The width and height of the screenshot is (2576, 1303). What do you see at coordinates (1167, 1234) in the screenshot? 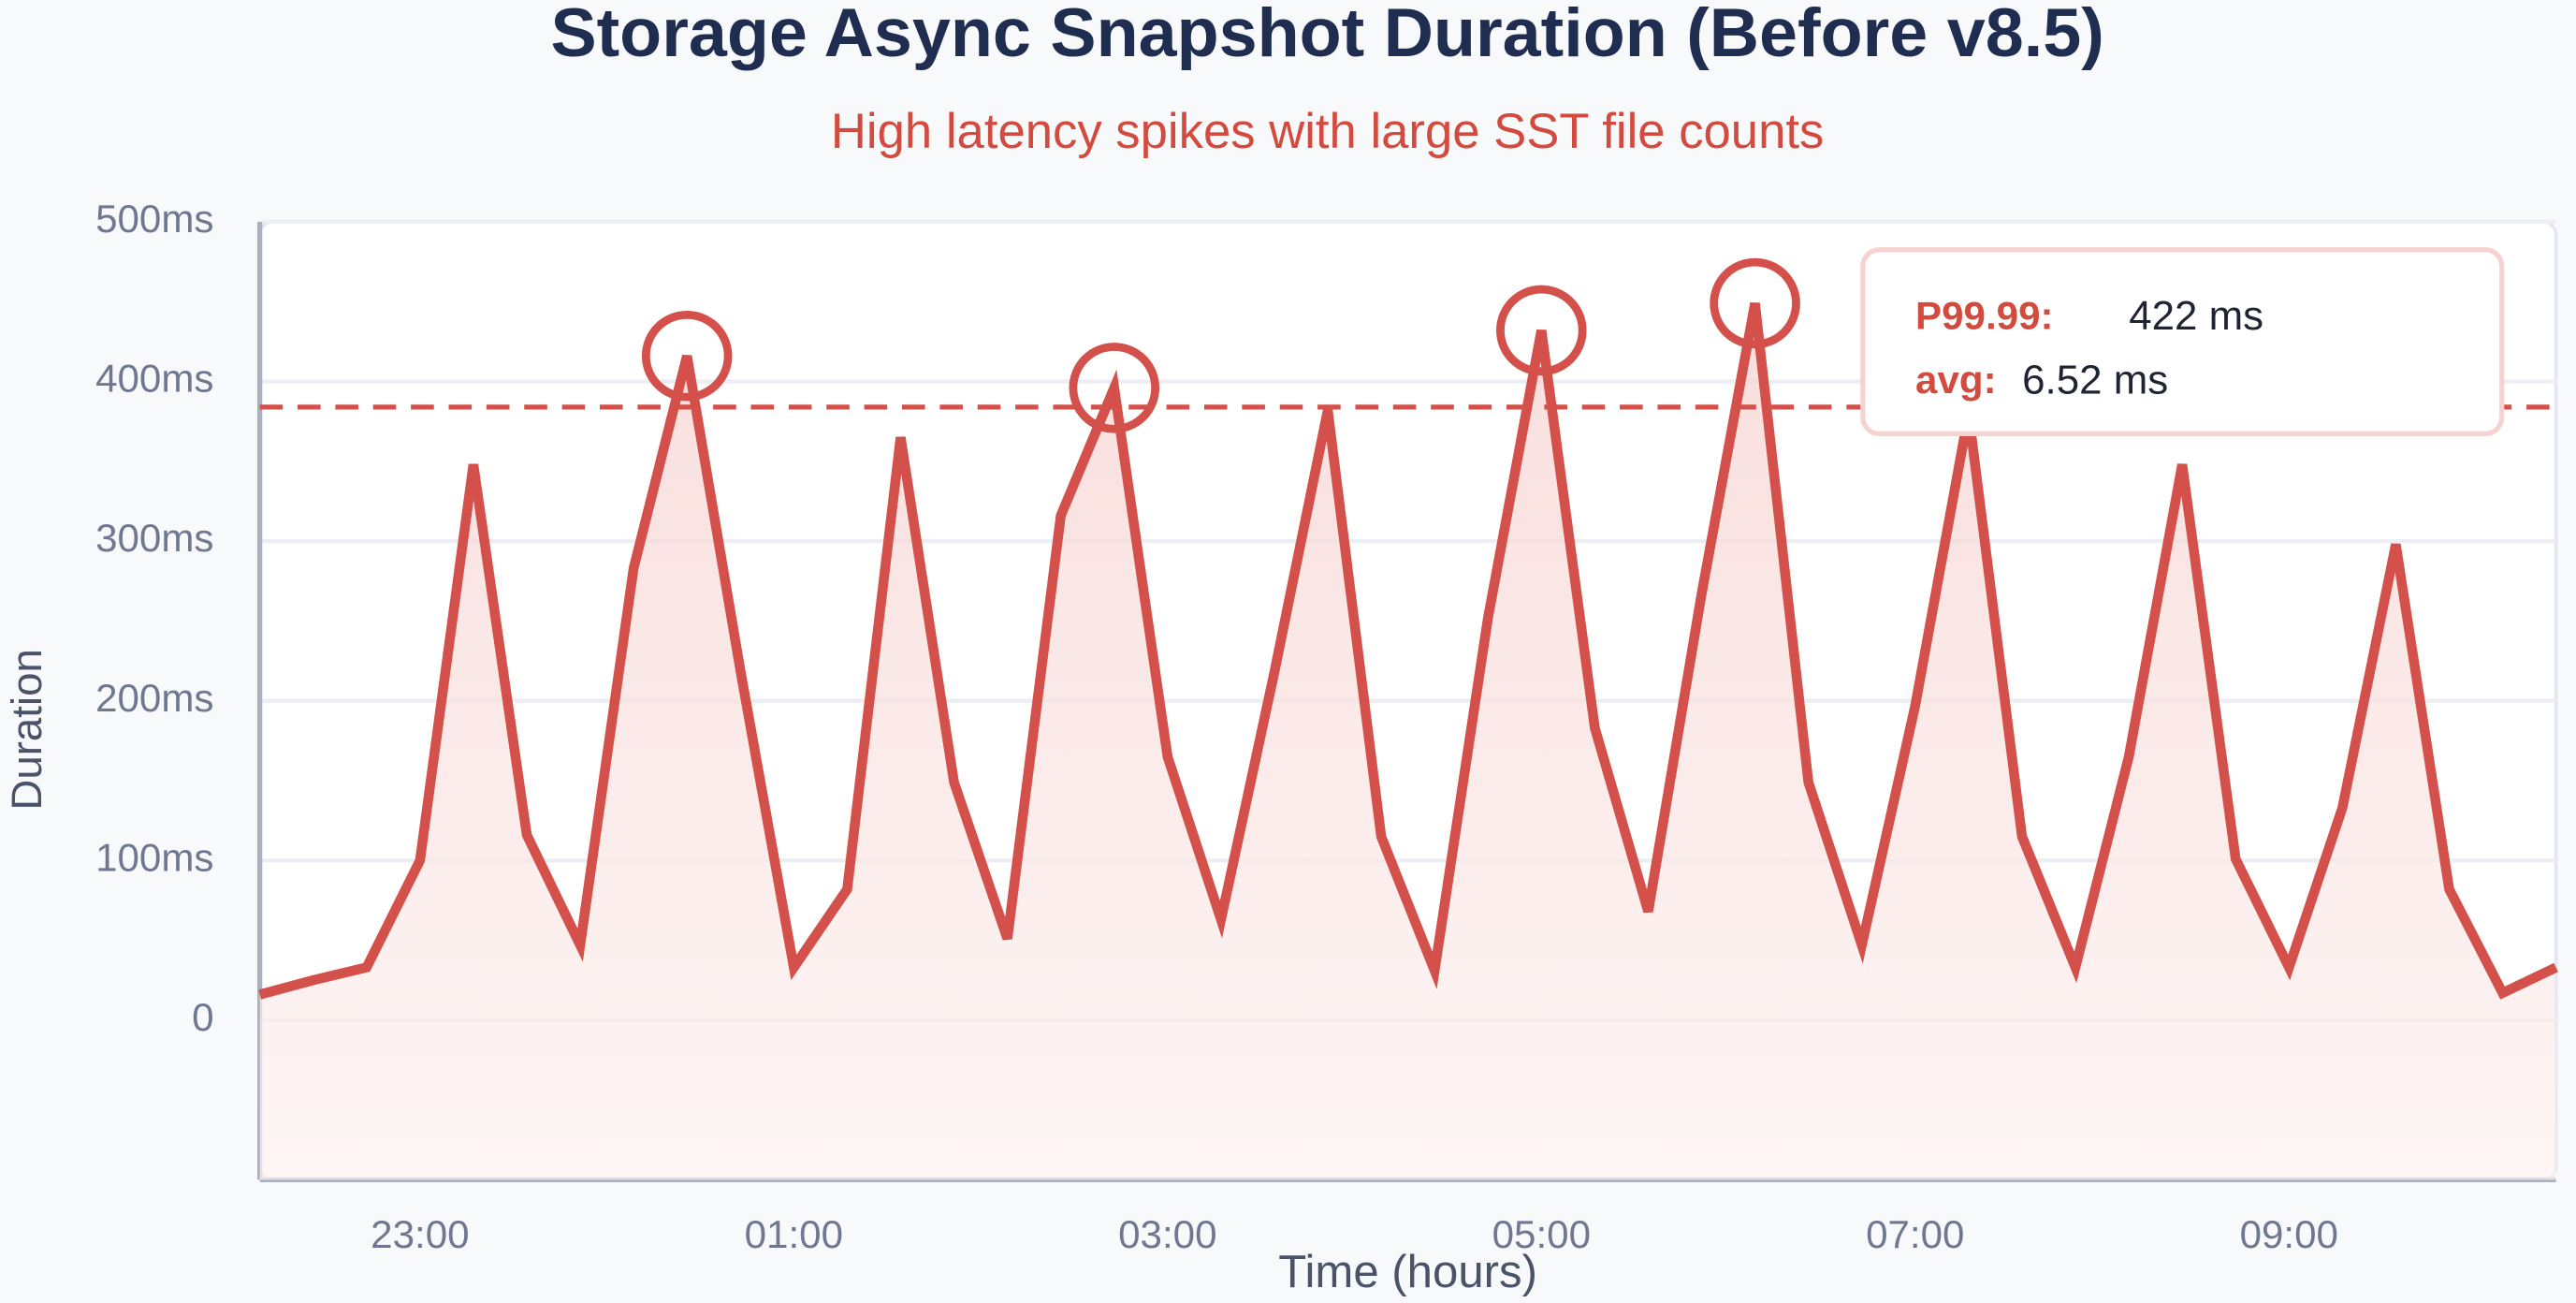
I see `x-tick-label: 03:00` at bounding box center [1167, 1234].